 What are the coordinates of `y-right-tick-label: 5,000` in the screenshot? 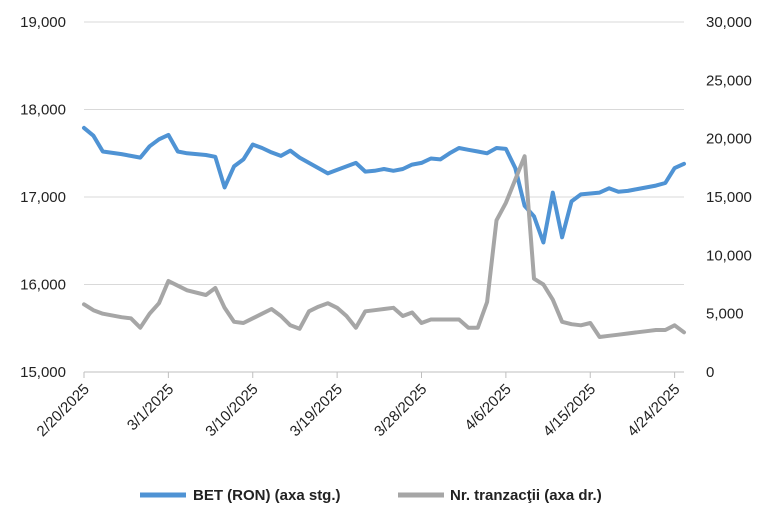 It's located at (725, 314).